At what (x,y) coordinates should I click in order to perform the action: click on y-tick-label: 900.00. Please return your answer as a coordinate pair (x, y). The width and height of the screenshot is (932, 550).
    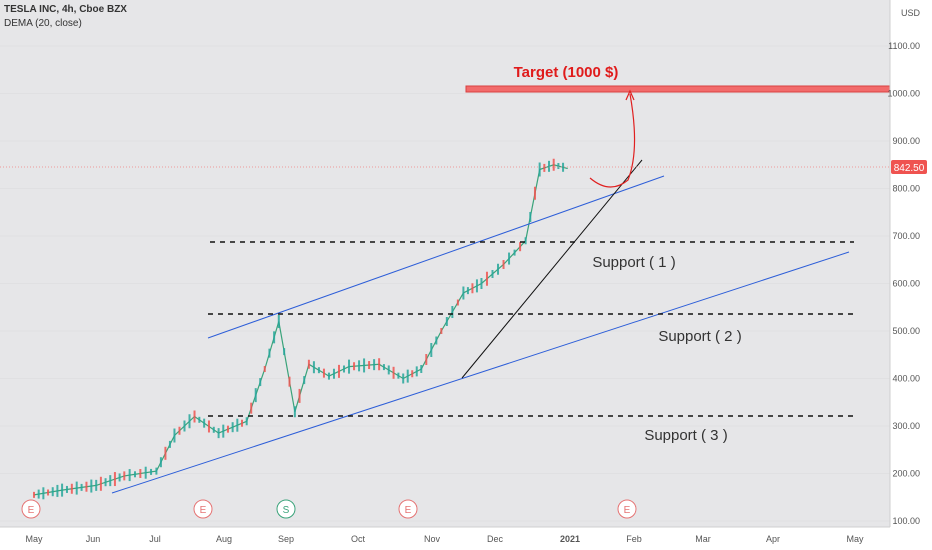
    Looking at the image, I should click on (906, 141).